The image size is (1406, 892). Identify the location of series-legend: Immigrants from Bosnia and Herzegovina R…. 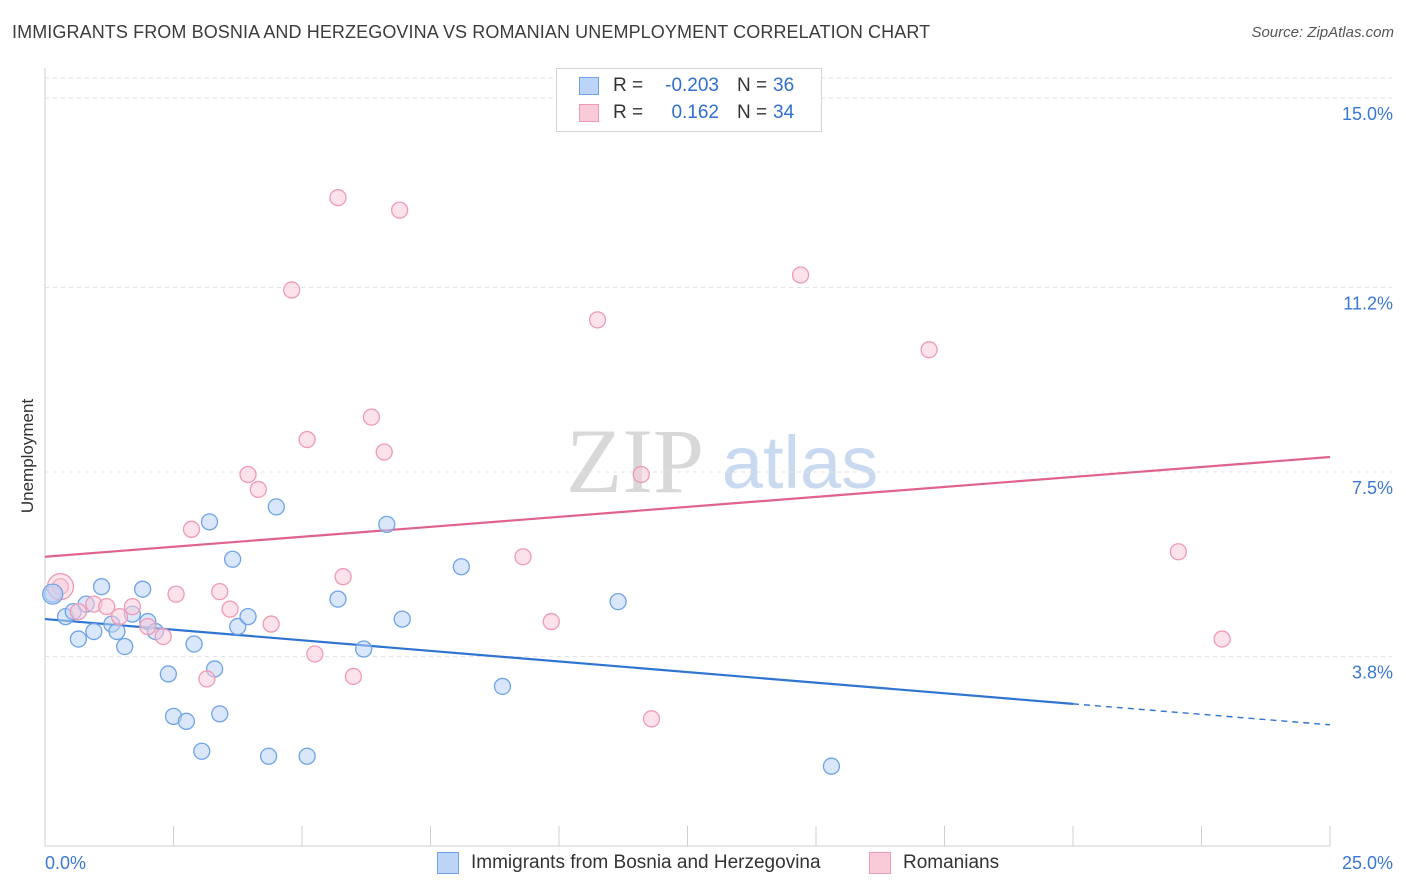
(703, 865).